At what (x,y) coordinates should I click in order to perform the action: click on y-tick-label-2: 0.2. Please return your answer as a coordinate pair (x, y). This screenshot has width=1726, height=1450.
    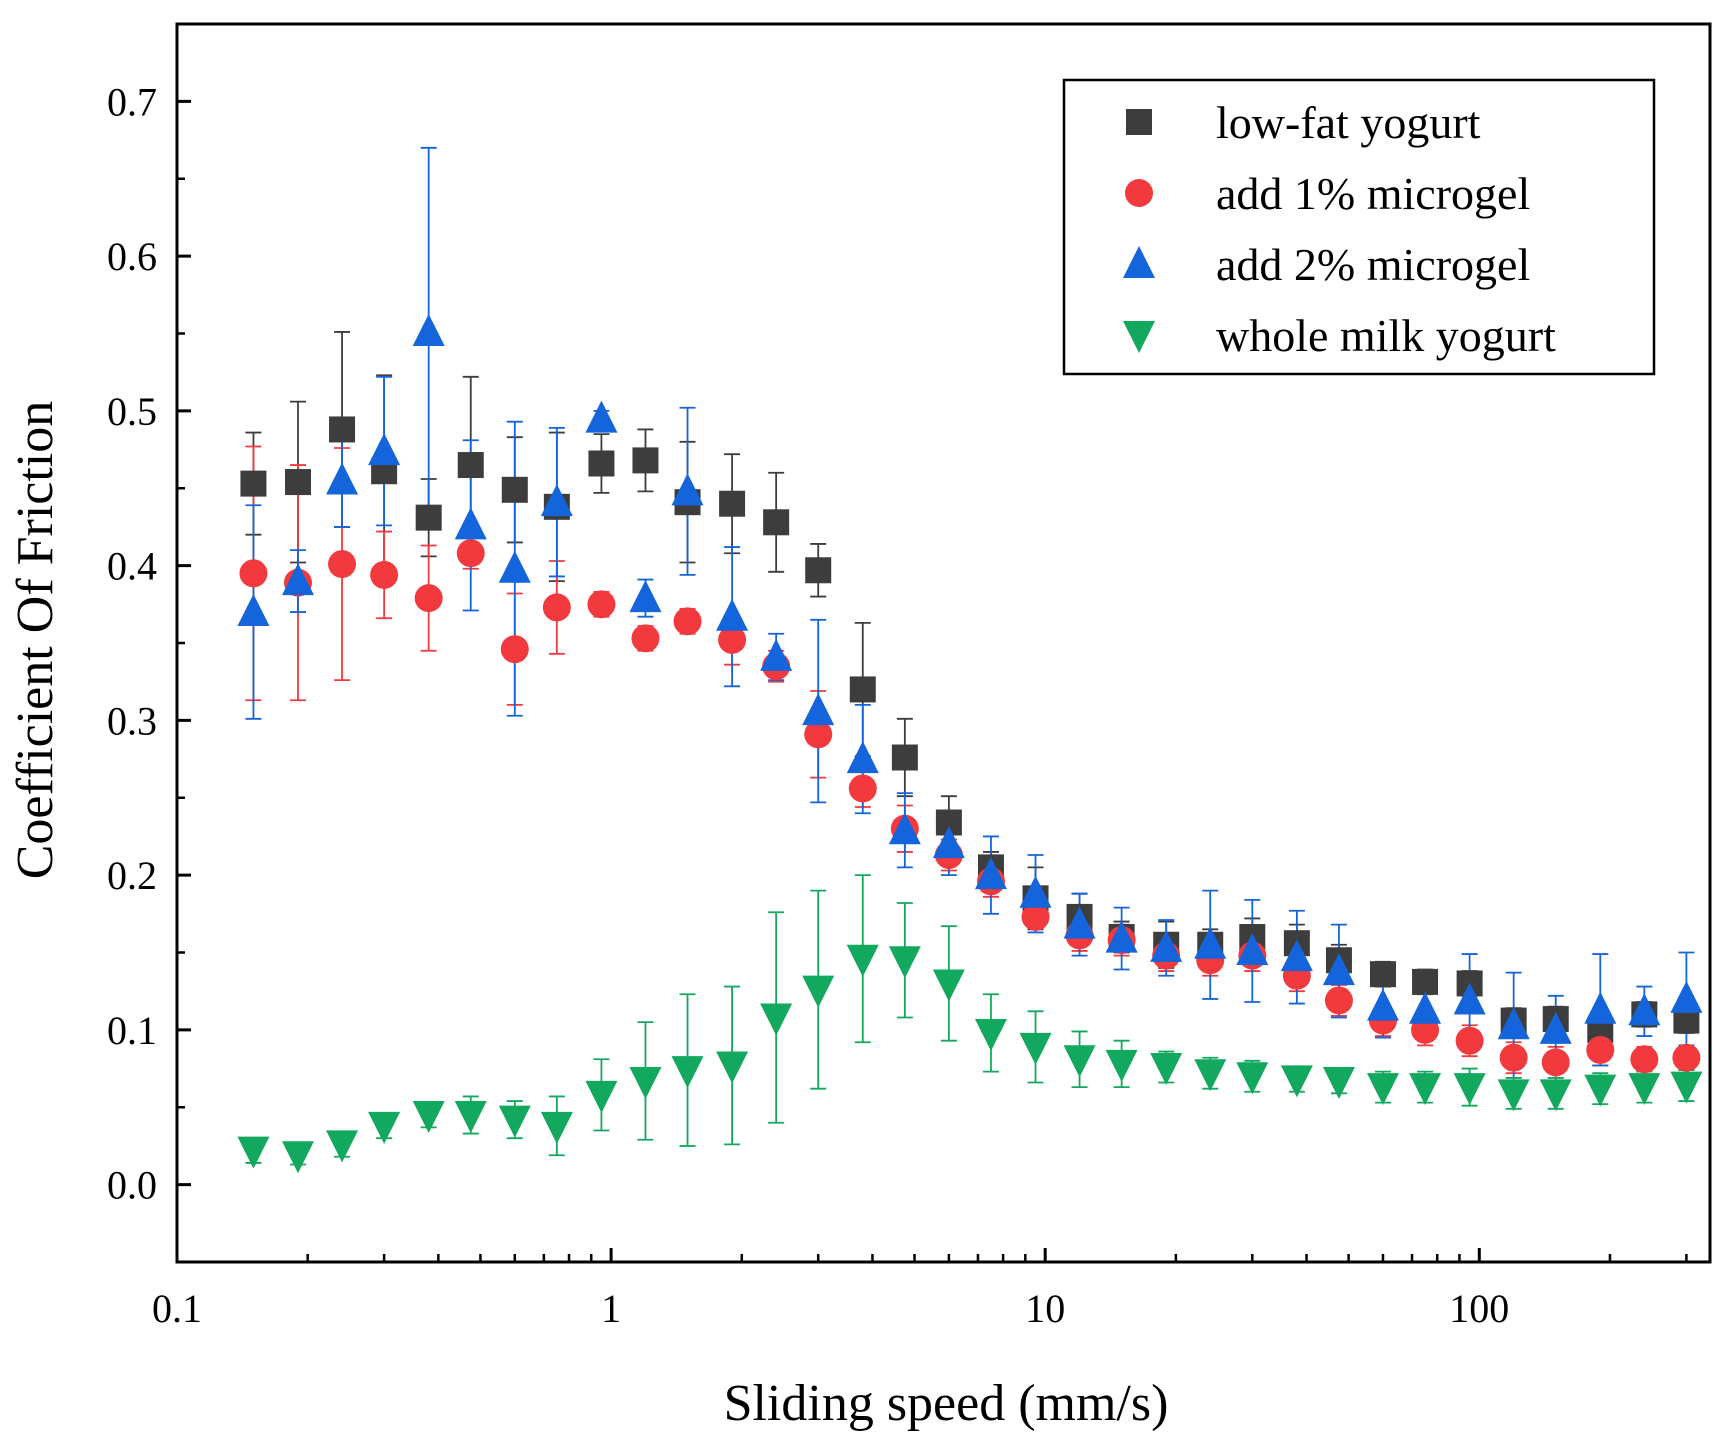
    Looking at the image, I should click on (132, 875).